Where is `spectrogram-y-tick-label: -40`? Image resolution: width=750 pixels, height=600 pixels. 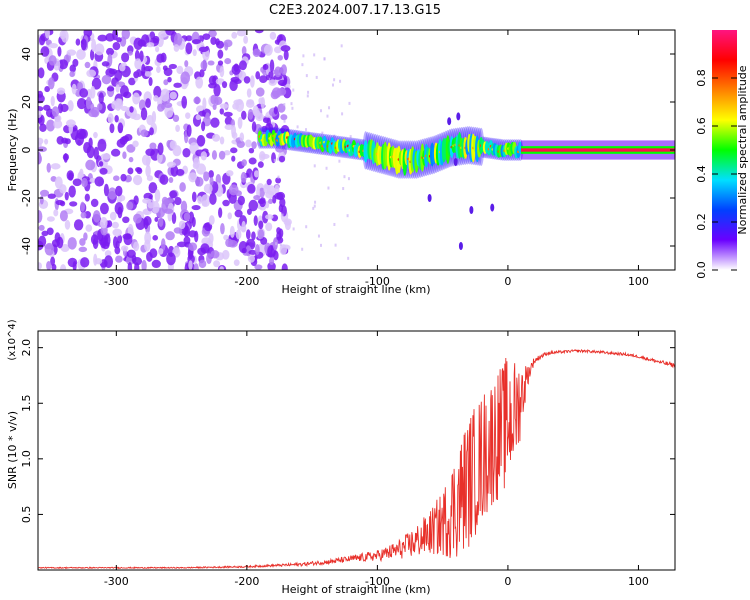
spectrogram-y-tick-label: -40 is located at coordinates (26, 246).